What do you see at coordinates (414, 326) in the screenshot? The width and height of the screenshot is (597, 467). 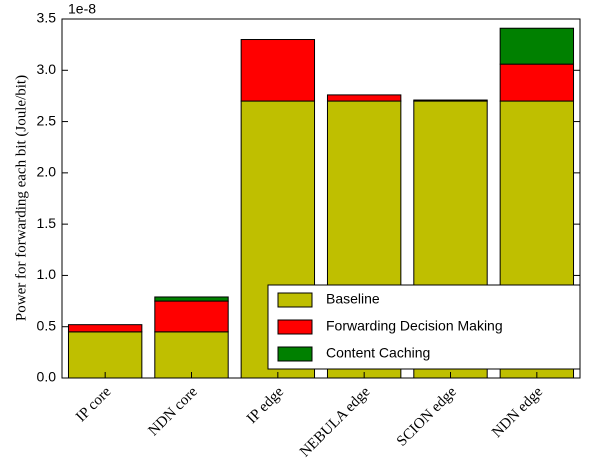 I see `legend-label: Forwarding Decision Making` at bounding box center [414, 326].